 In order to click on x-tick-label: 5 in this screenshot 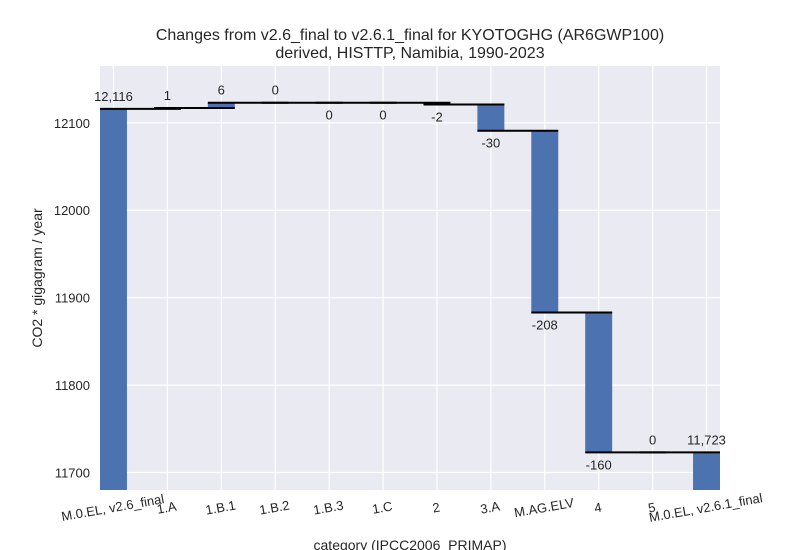, I will do `click(652, 508)`.